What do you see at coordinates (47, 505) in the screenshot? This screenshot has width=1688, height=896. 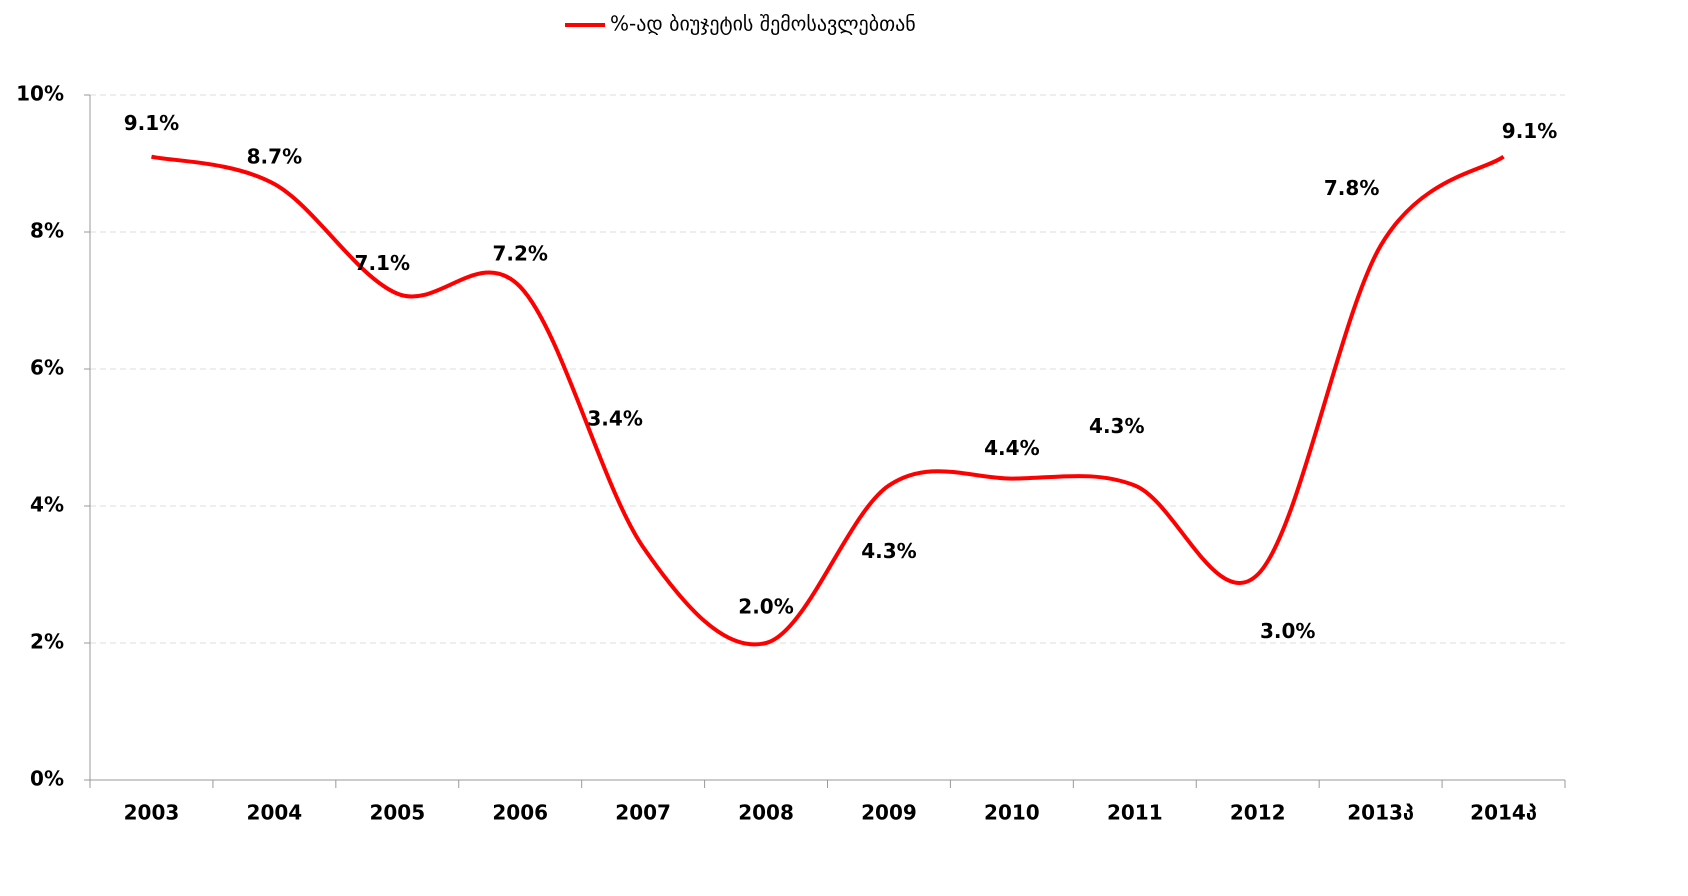 I see `y-tick-label: 4%` at bounding box center [47, 505].